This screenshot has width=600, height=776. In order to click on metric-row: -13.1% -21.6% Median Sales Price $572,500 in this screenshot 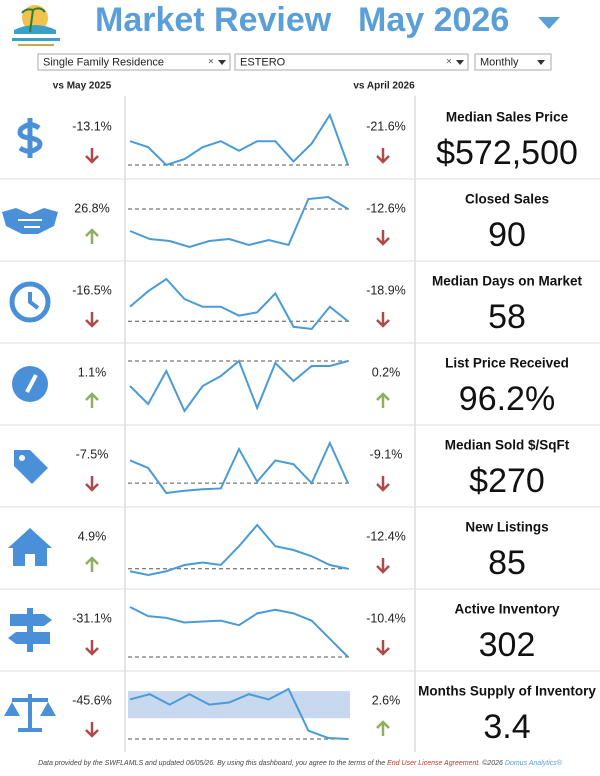, I will do `click(297, 141)`.